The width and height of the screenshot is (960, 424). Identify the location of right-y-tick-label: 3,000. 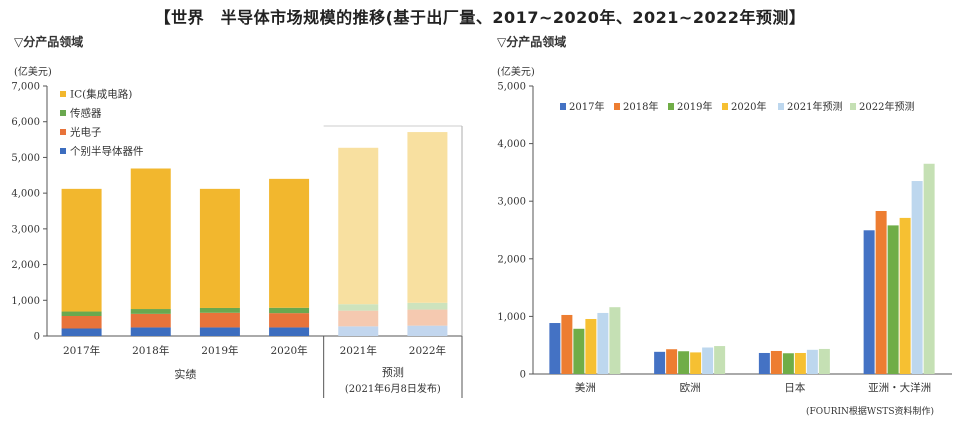
(511, 202).